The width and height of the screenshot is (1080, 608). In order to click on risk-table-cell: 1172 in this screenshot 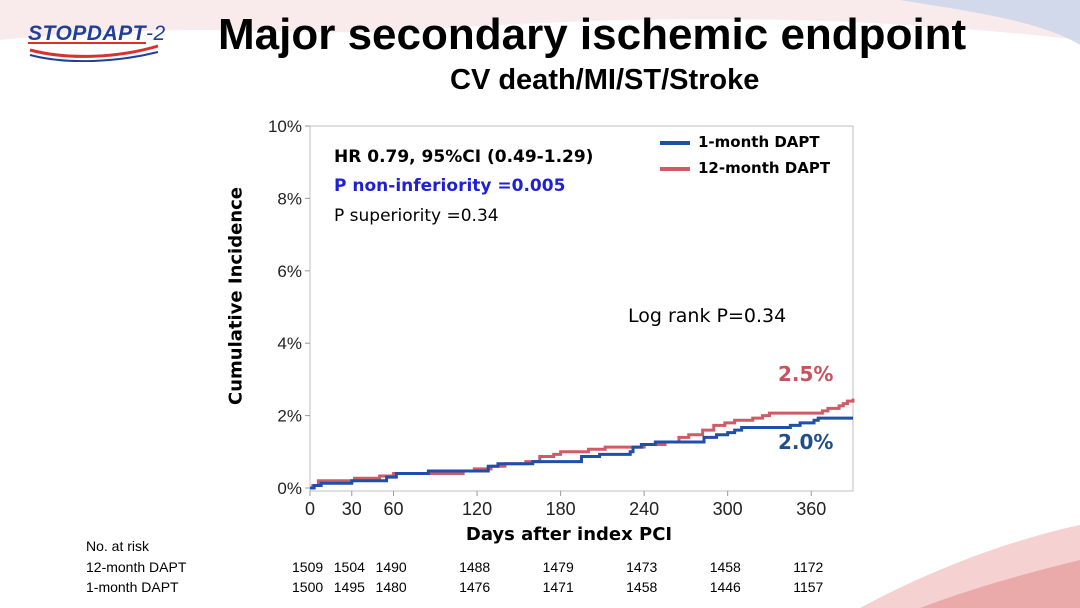, I will do `click(808, 567)`.